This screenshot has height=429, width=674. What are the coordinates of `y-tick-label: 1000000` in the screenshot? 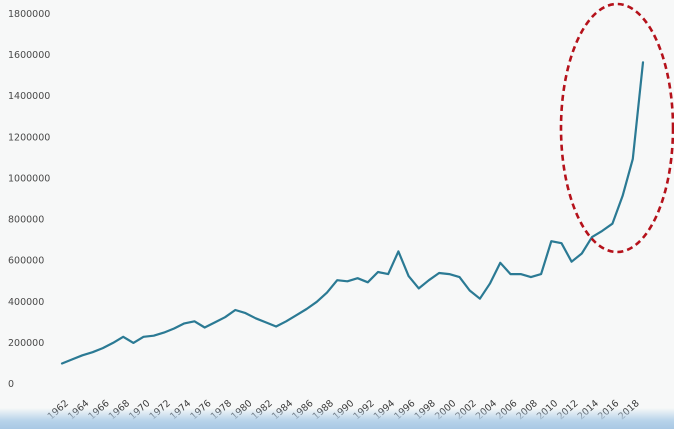 It's located at (29, 178).